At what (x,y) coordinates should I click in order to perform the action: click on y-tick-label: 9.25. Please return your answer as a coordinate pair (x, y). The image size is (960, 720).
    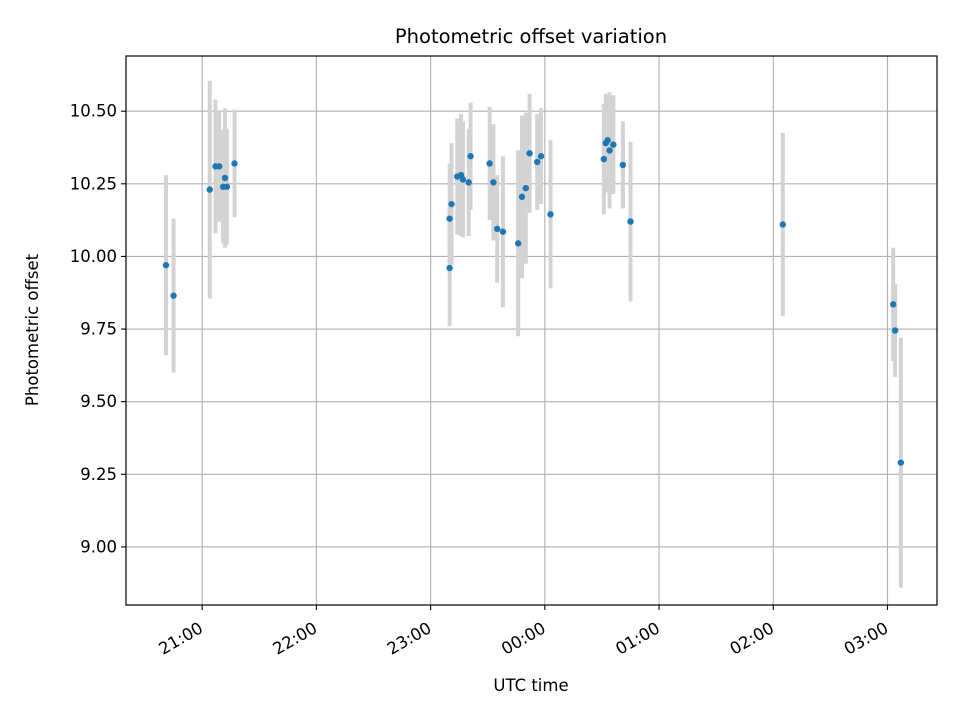
    Looking at the image, I should click on (98, 474).